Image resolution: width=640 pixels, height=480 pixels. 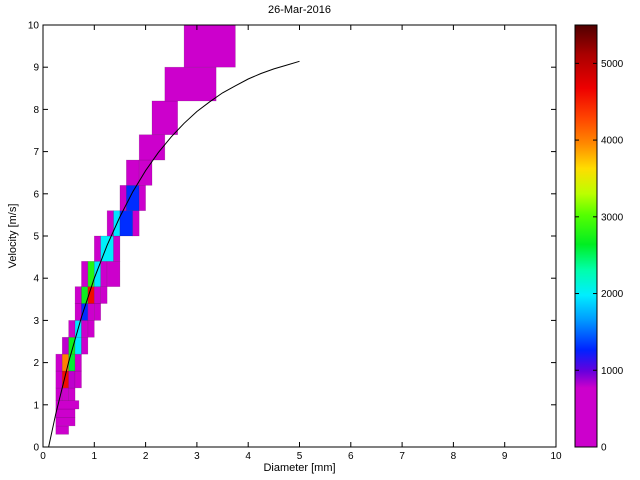 What do you see at coordinates (36, 68) in the screenshot?
I see `y-tick-label: 9` at bounding box center [36, 68].